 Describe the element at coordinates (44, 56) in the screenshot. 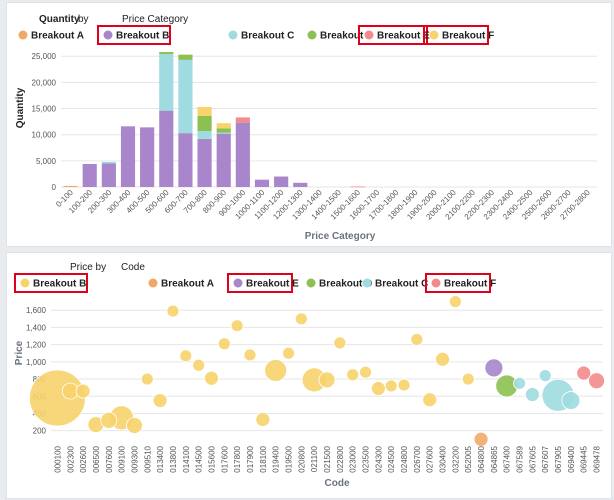

I see `y-tick-label: 25,000` at that location.